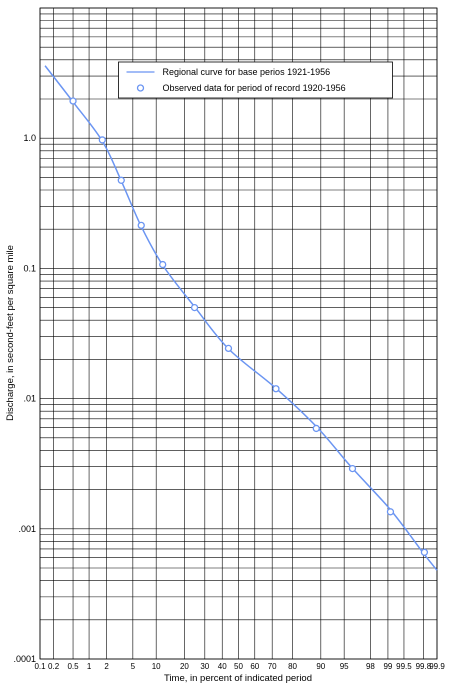 This screenshot has height=688, width=455. I want to click on x-tick-label: 0.1, so click(40, 666).